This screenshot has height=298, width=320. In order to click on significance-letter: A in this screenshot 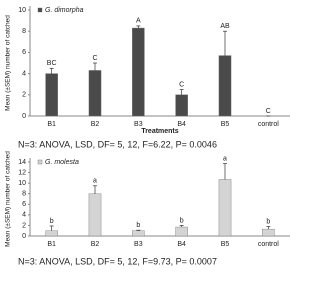, I will do `click(138, 21)`.